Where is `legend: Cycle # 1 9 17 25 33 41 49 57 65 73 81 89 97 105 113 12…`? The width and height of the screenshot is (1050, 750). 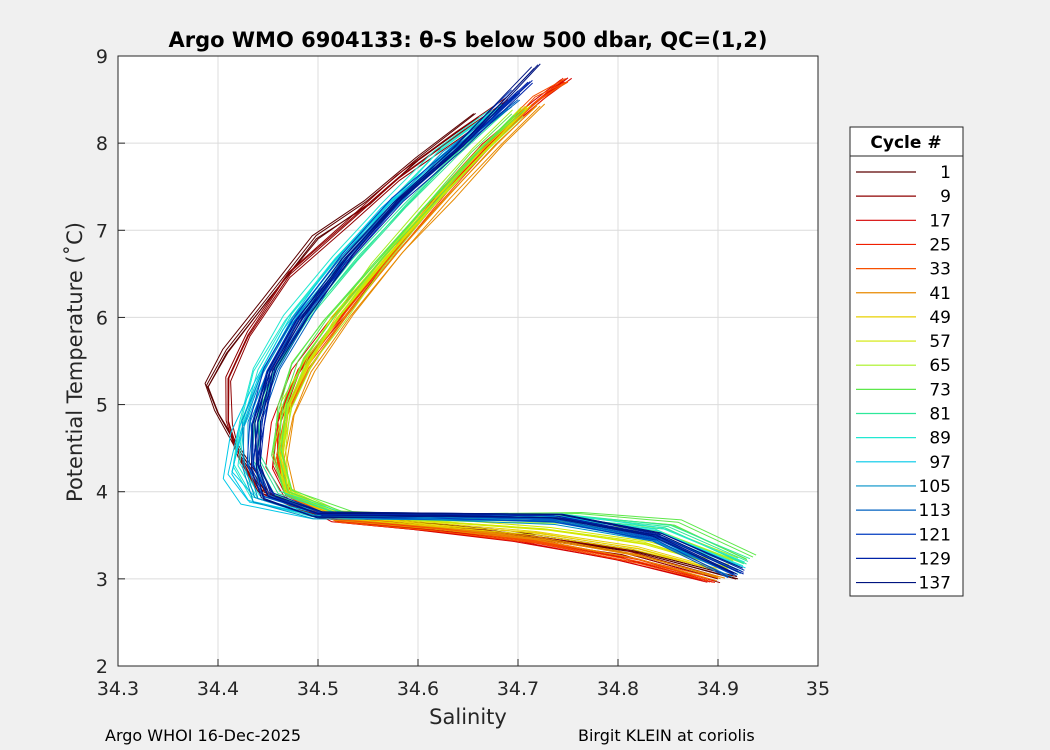 legend: Cycle # 1 9 17 25 33 41 49 57 65 73 81 89 97 105 113 12… is located at coordinates (906, 361).